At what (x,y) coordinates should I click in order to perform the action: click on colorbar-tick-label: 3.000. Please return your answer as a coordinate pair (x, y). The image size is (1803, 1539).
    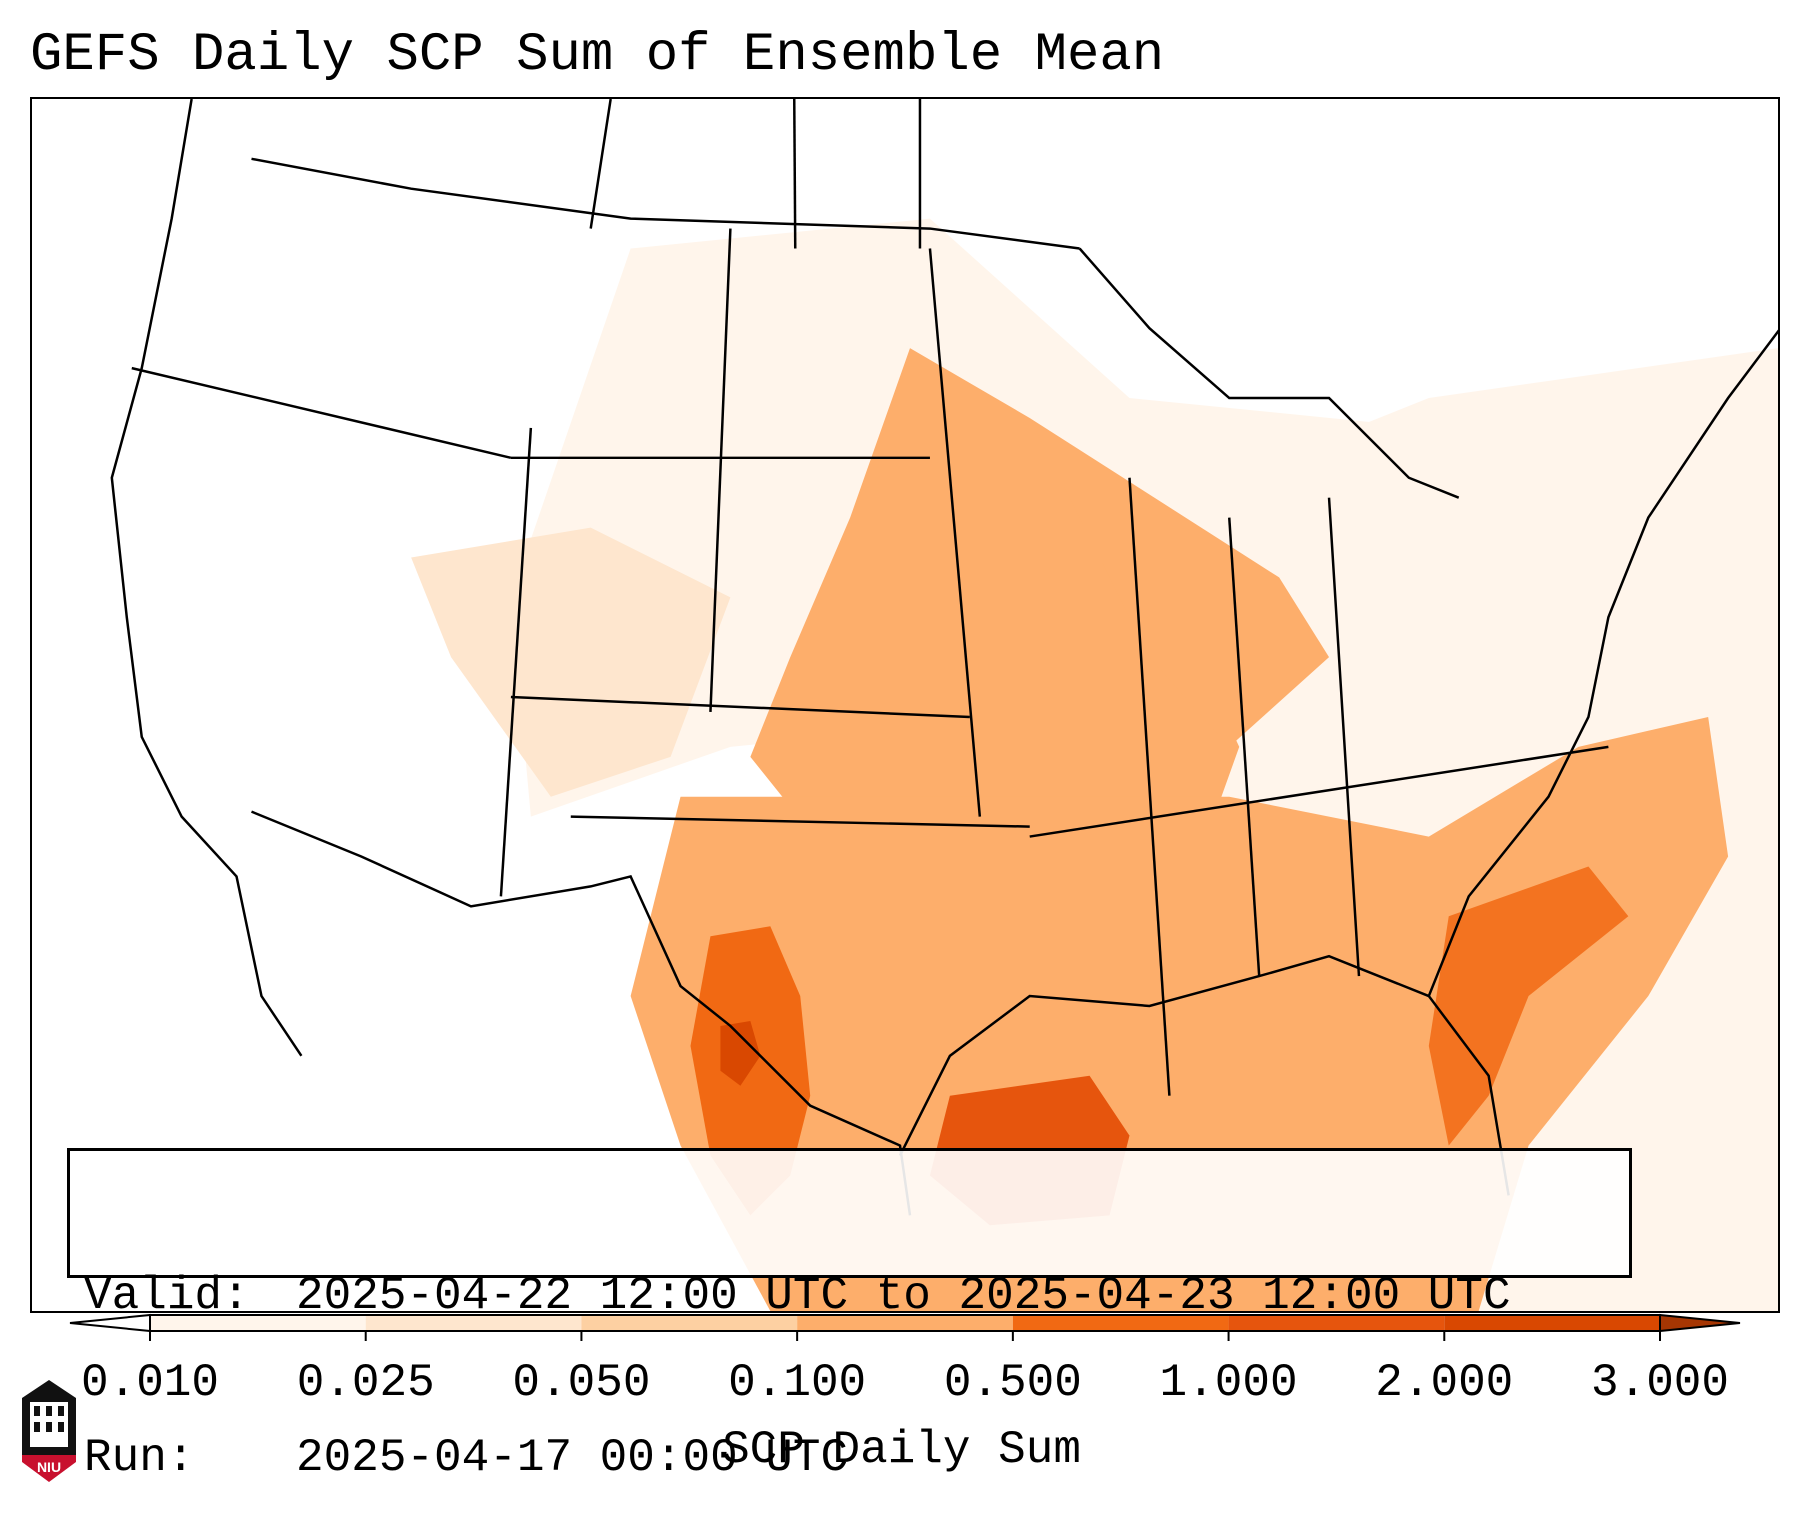
    Looking at the image, I should click on (1660, 1383).